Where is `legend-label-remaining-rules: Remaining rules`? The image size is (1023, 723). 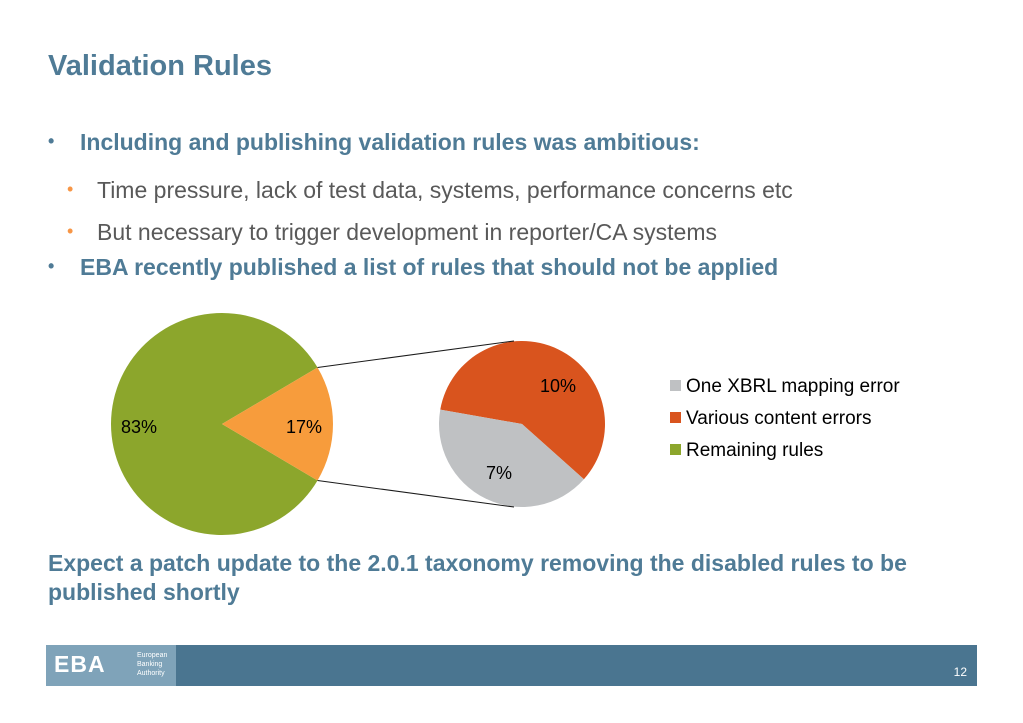 legend-label-remaining-rules: Remaining rules is located at coordinates (754, 450).